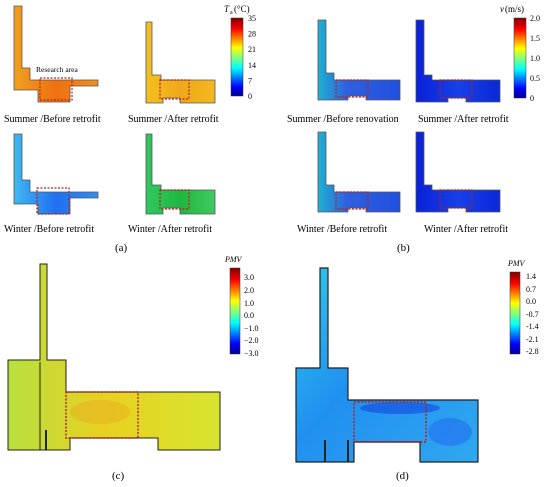 The image size is (550, 487). I want to click on colorbar-b-title-var: v, so click(502, 9).